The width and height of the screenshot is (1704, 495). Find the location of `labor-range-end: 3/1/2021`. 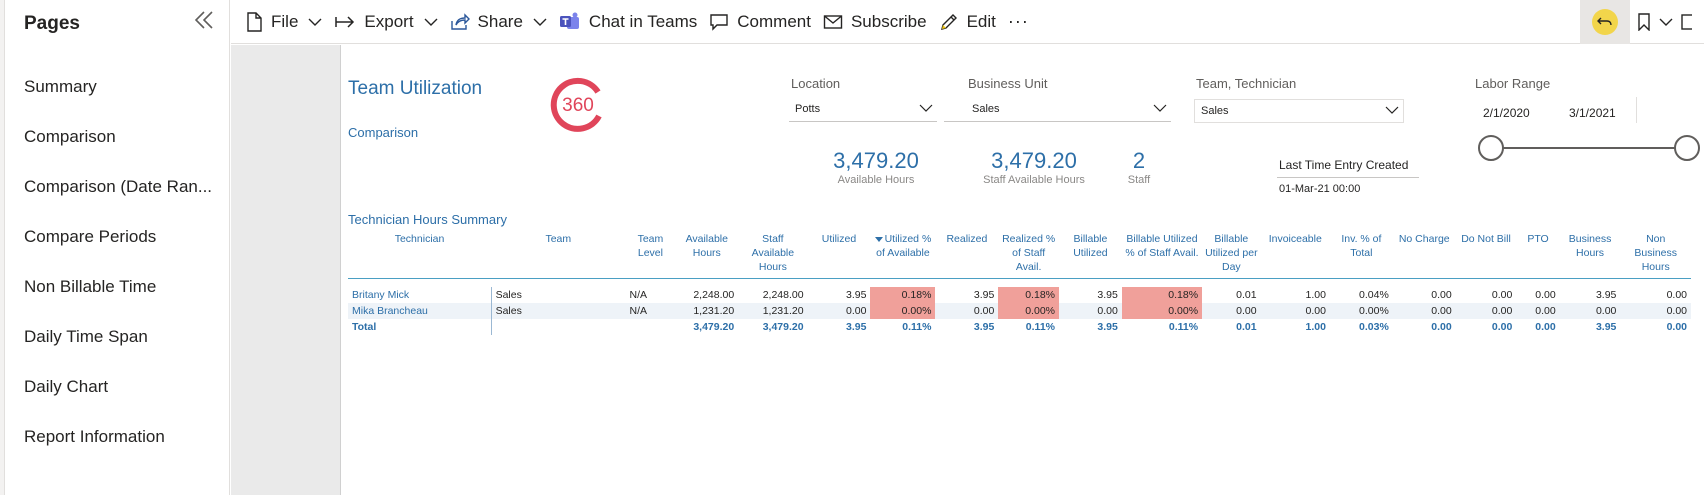

labor-range-end: 3/1/2021 is located at coordinates (1592, 113).